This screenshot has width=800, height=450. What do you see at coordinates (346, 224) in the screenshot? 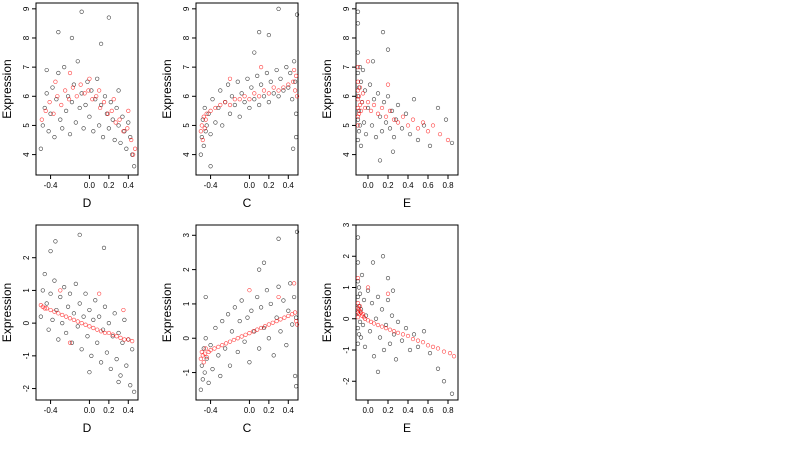
I see `y-tick-label: 3` at bounding box center [346, 224].